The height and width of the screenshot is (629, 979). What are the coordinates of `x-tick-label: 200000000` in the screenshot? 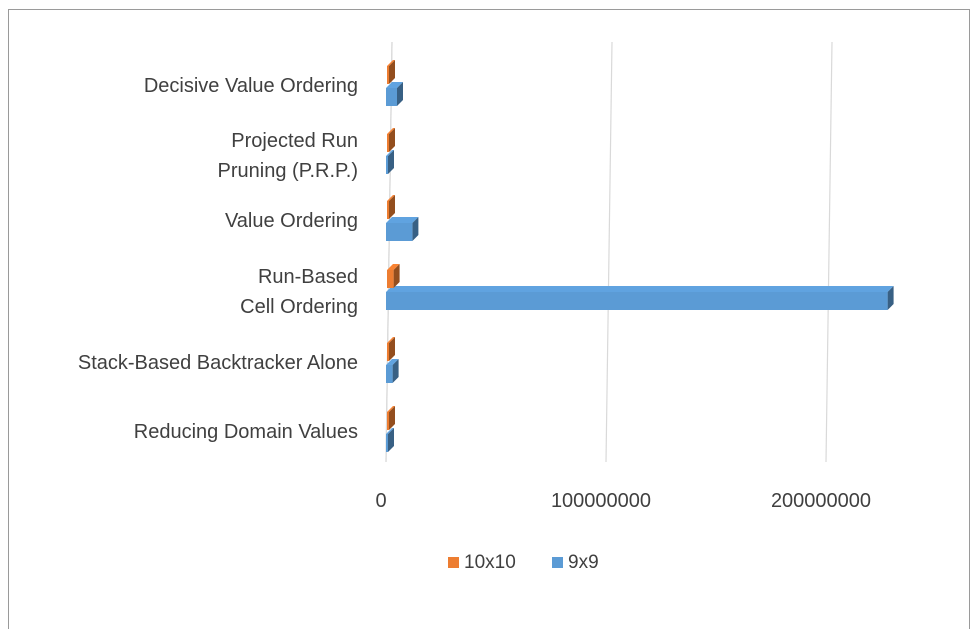 It's located at (821, 501).